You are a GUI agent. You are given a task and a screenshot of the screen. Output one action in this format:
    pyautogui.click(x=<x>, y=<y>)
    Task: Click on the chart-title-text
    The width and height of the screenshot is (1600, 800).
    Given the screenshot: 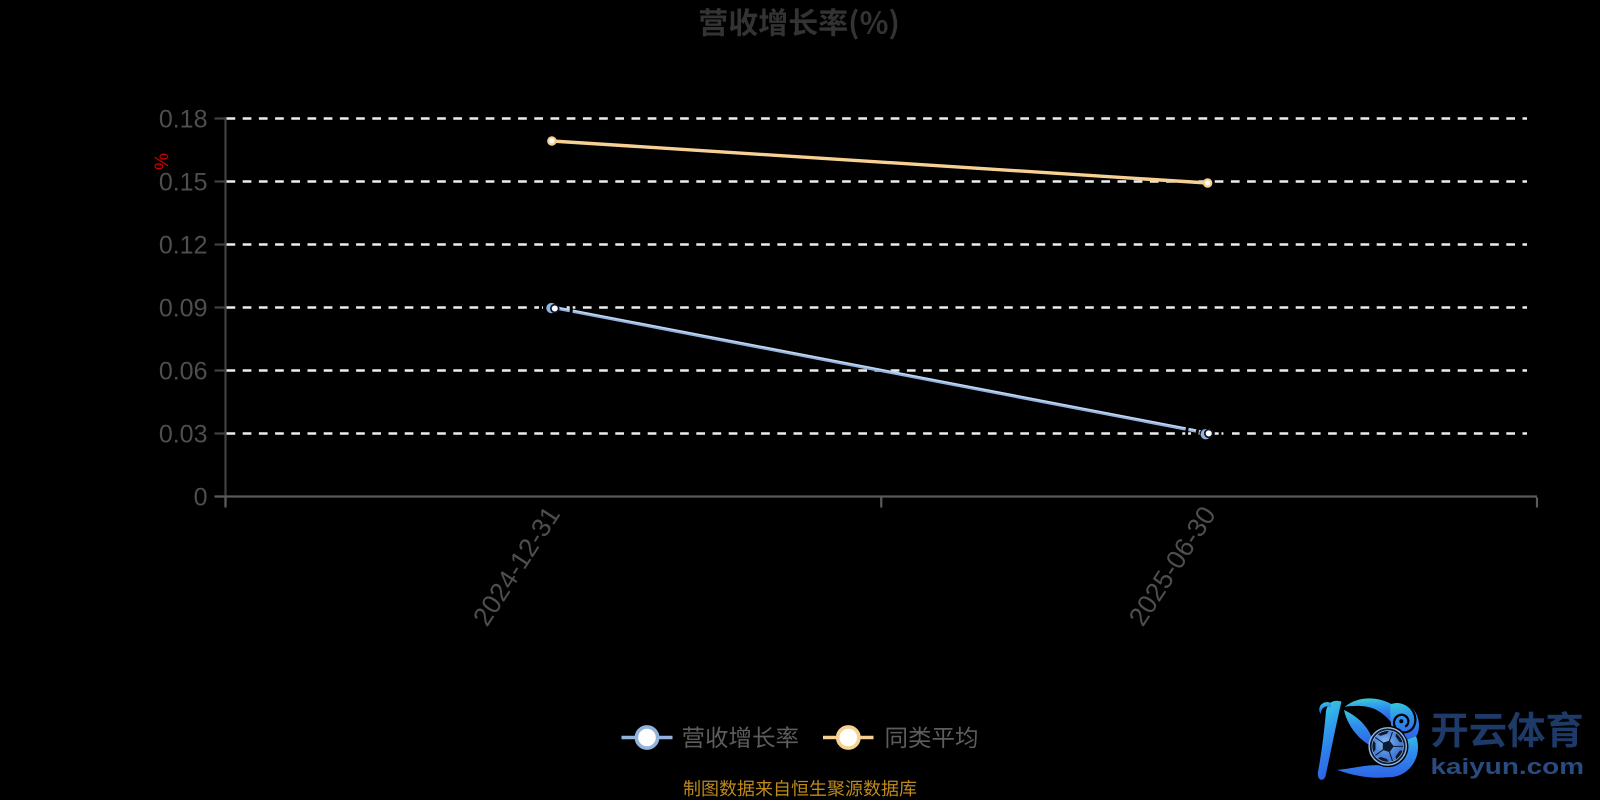 What is the action you would take?
    pyautogui.click(x=798, y=23)
    